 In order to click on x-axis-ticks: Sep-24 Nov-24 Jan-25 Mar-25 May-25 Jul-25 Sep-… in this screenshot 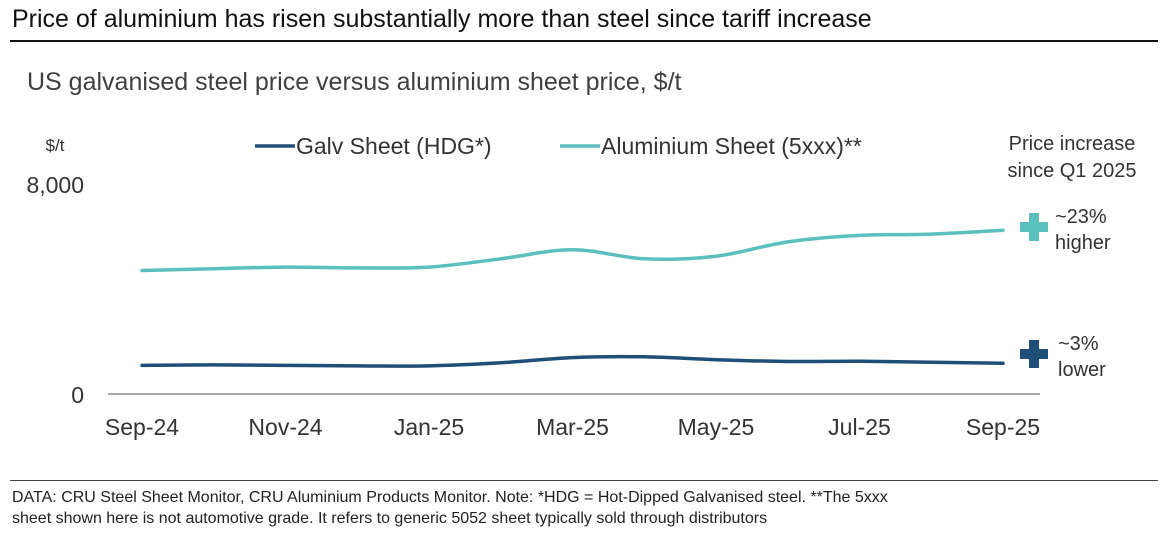, I will do `click(572, 427)`.